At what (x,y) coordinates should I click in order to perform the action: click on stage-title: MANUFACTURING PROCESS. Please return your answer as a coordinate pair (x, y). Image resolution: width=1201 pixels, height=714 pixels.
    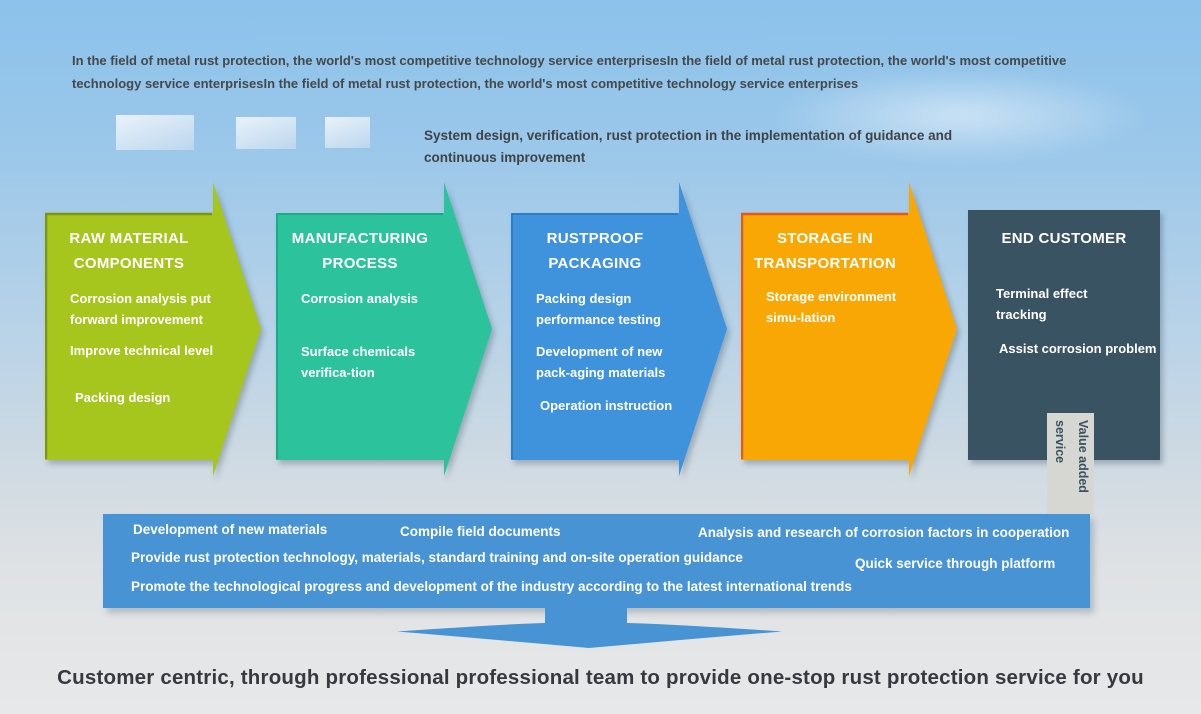
    Looking at the image, I should click on (360, 251).